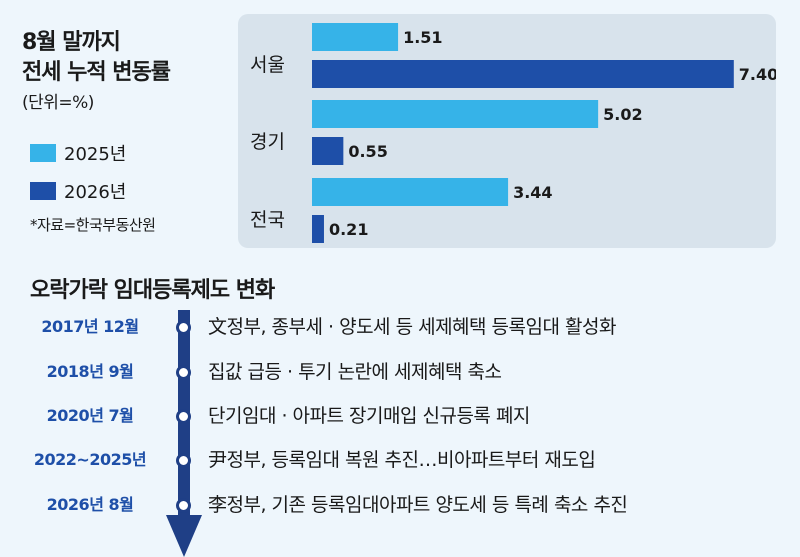  I want to click on timeline-event-text: 단기임대 · 아파트 장기매입 신규등록 폐지, so click(369, 416).